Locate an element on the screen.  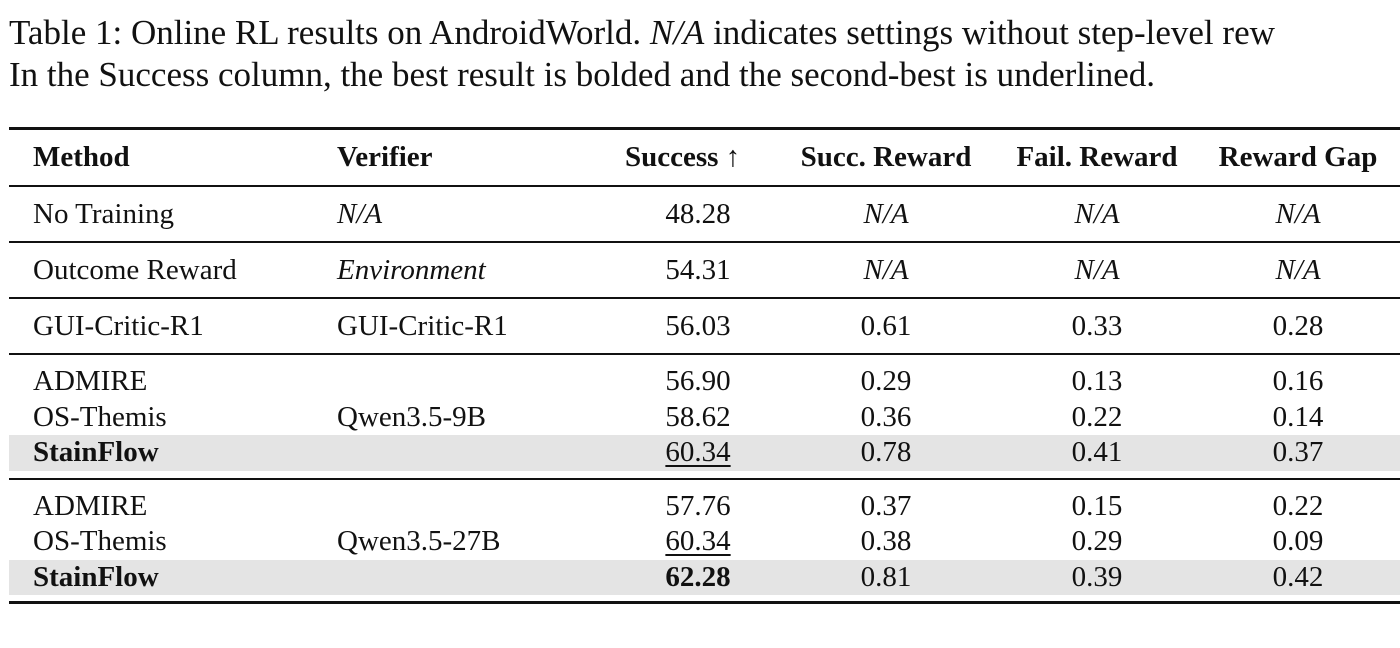
cell-fail-reward: 0.33 is located at coordinates (1097, 325).